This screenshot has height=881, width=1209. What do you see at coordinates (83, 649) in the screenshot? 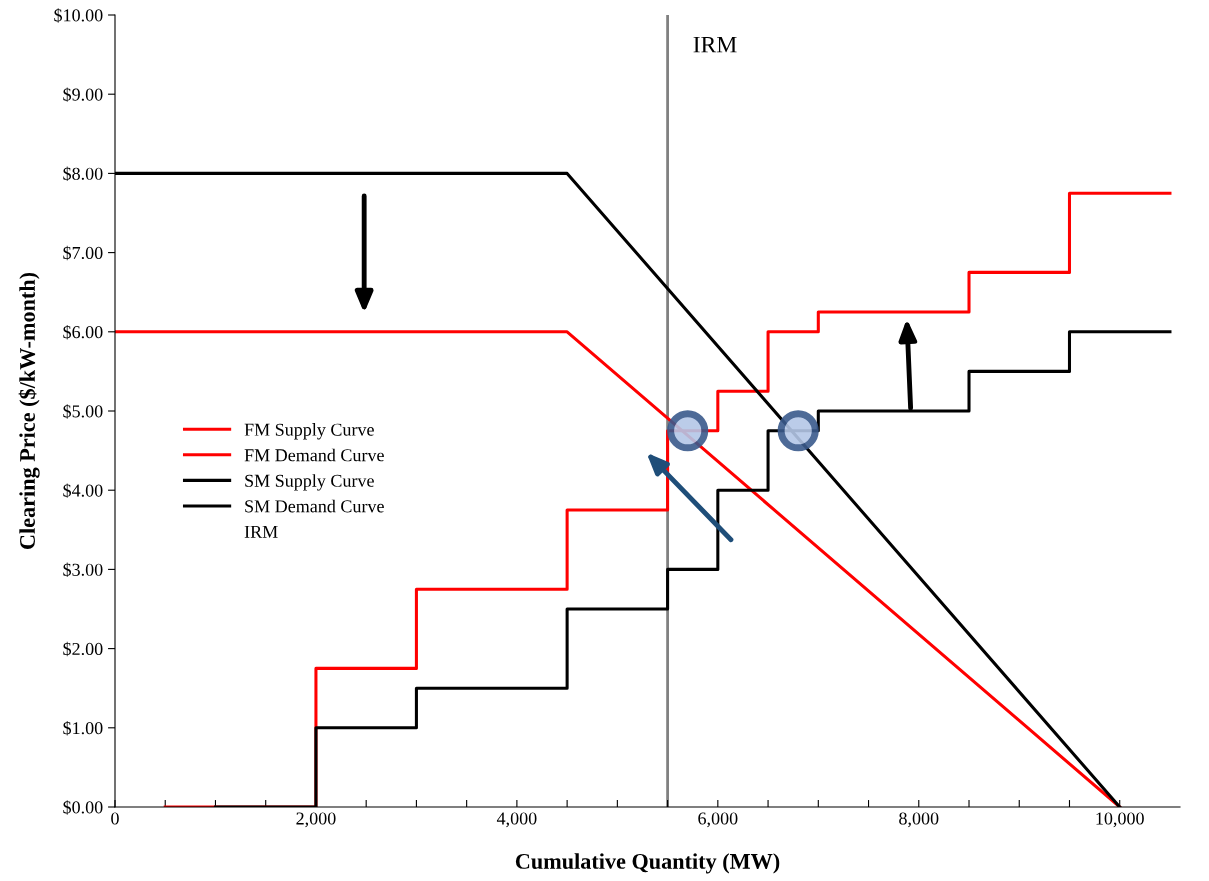
I see `y-tick-label: $2.00` at bounding box center [83, 649].